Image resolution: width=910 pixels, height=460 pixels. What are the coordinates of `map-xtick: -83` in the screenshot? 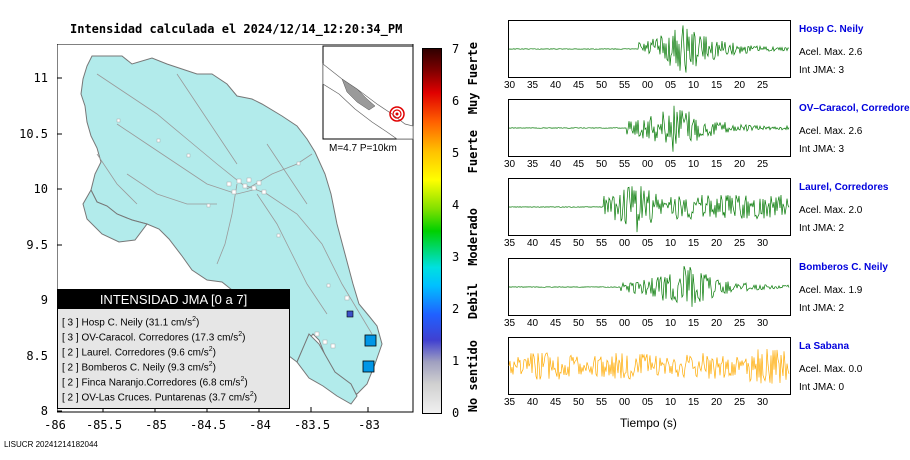 It's located at (369, 425).